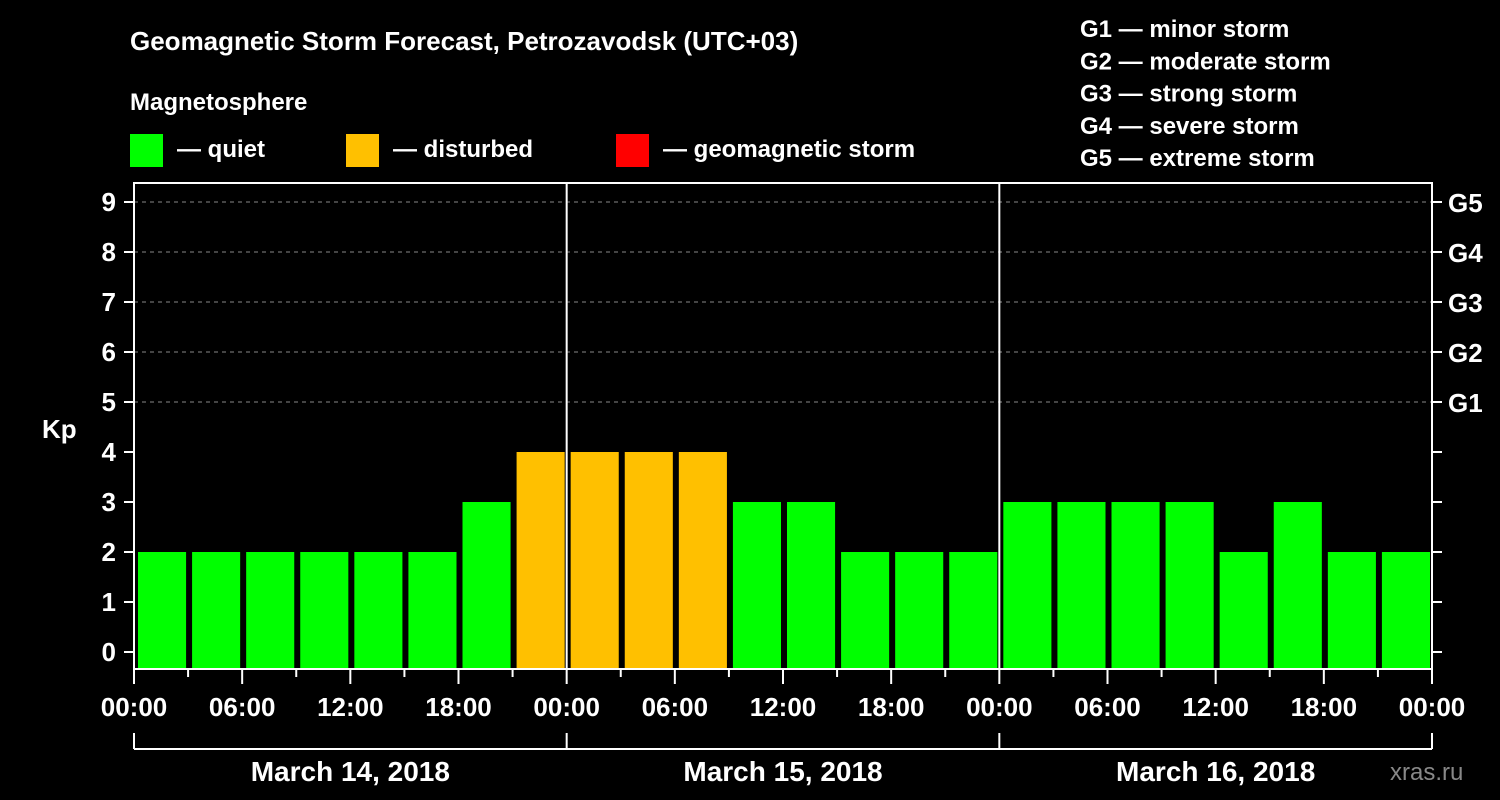 Image resolution: width=1500 pixels, height=800 pixels. I want to click on storm-scale-item: G2 — moderate storm, so click(1205, 61).